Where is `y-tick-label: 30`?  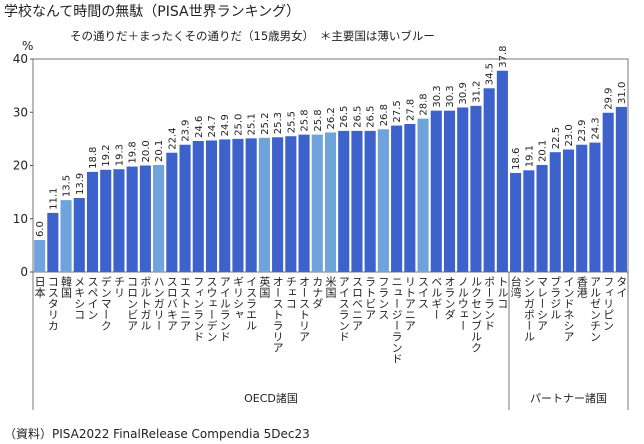
y-tick-label: 30 is located at coordinates (20, 112).